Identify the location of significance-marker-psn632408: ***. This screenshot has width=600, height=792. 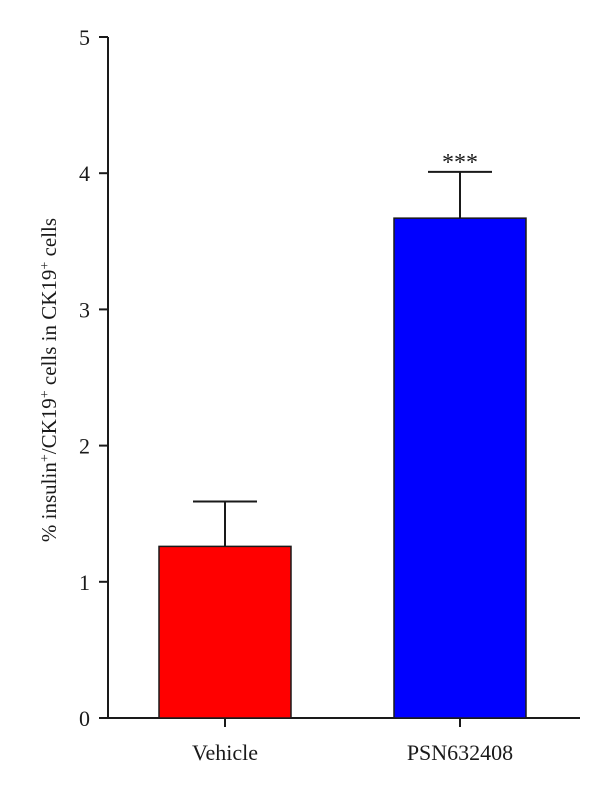
(460, 163).